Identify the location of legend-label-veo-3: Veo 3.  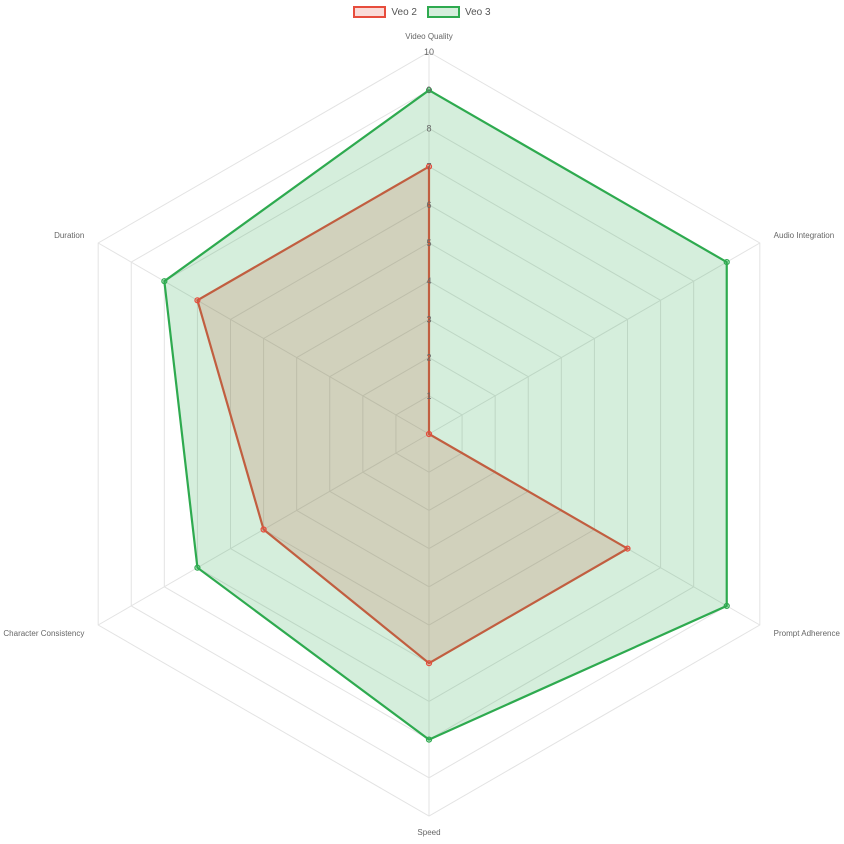
(478, 12).